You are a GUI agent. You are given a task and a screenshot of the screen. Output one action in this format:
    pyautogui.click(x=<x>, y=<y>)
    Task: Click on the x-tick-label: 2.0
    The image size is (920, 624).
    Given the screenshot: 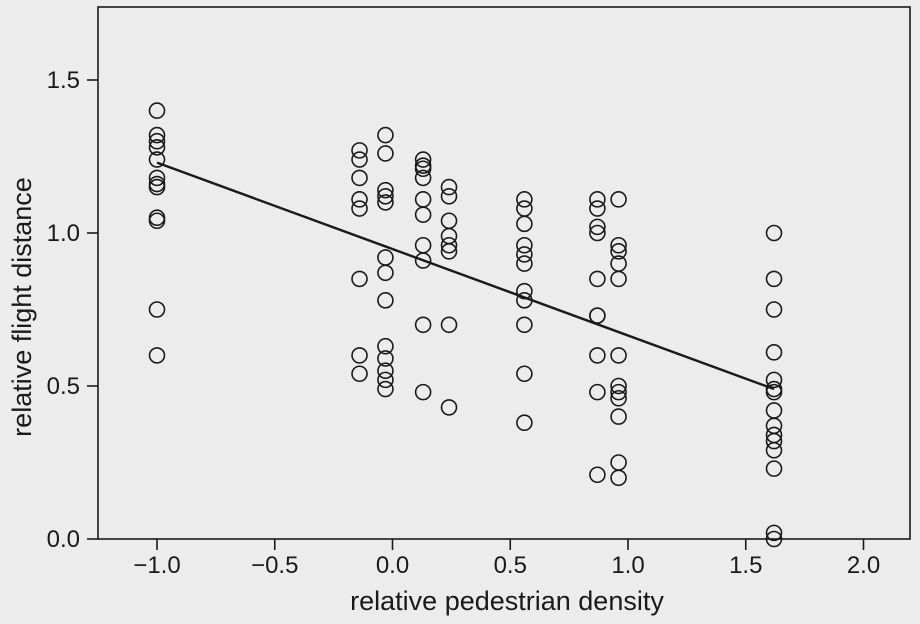 What is the action you would take?
    pyautogui.click(x=863, y=565)
    